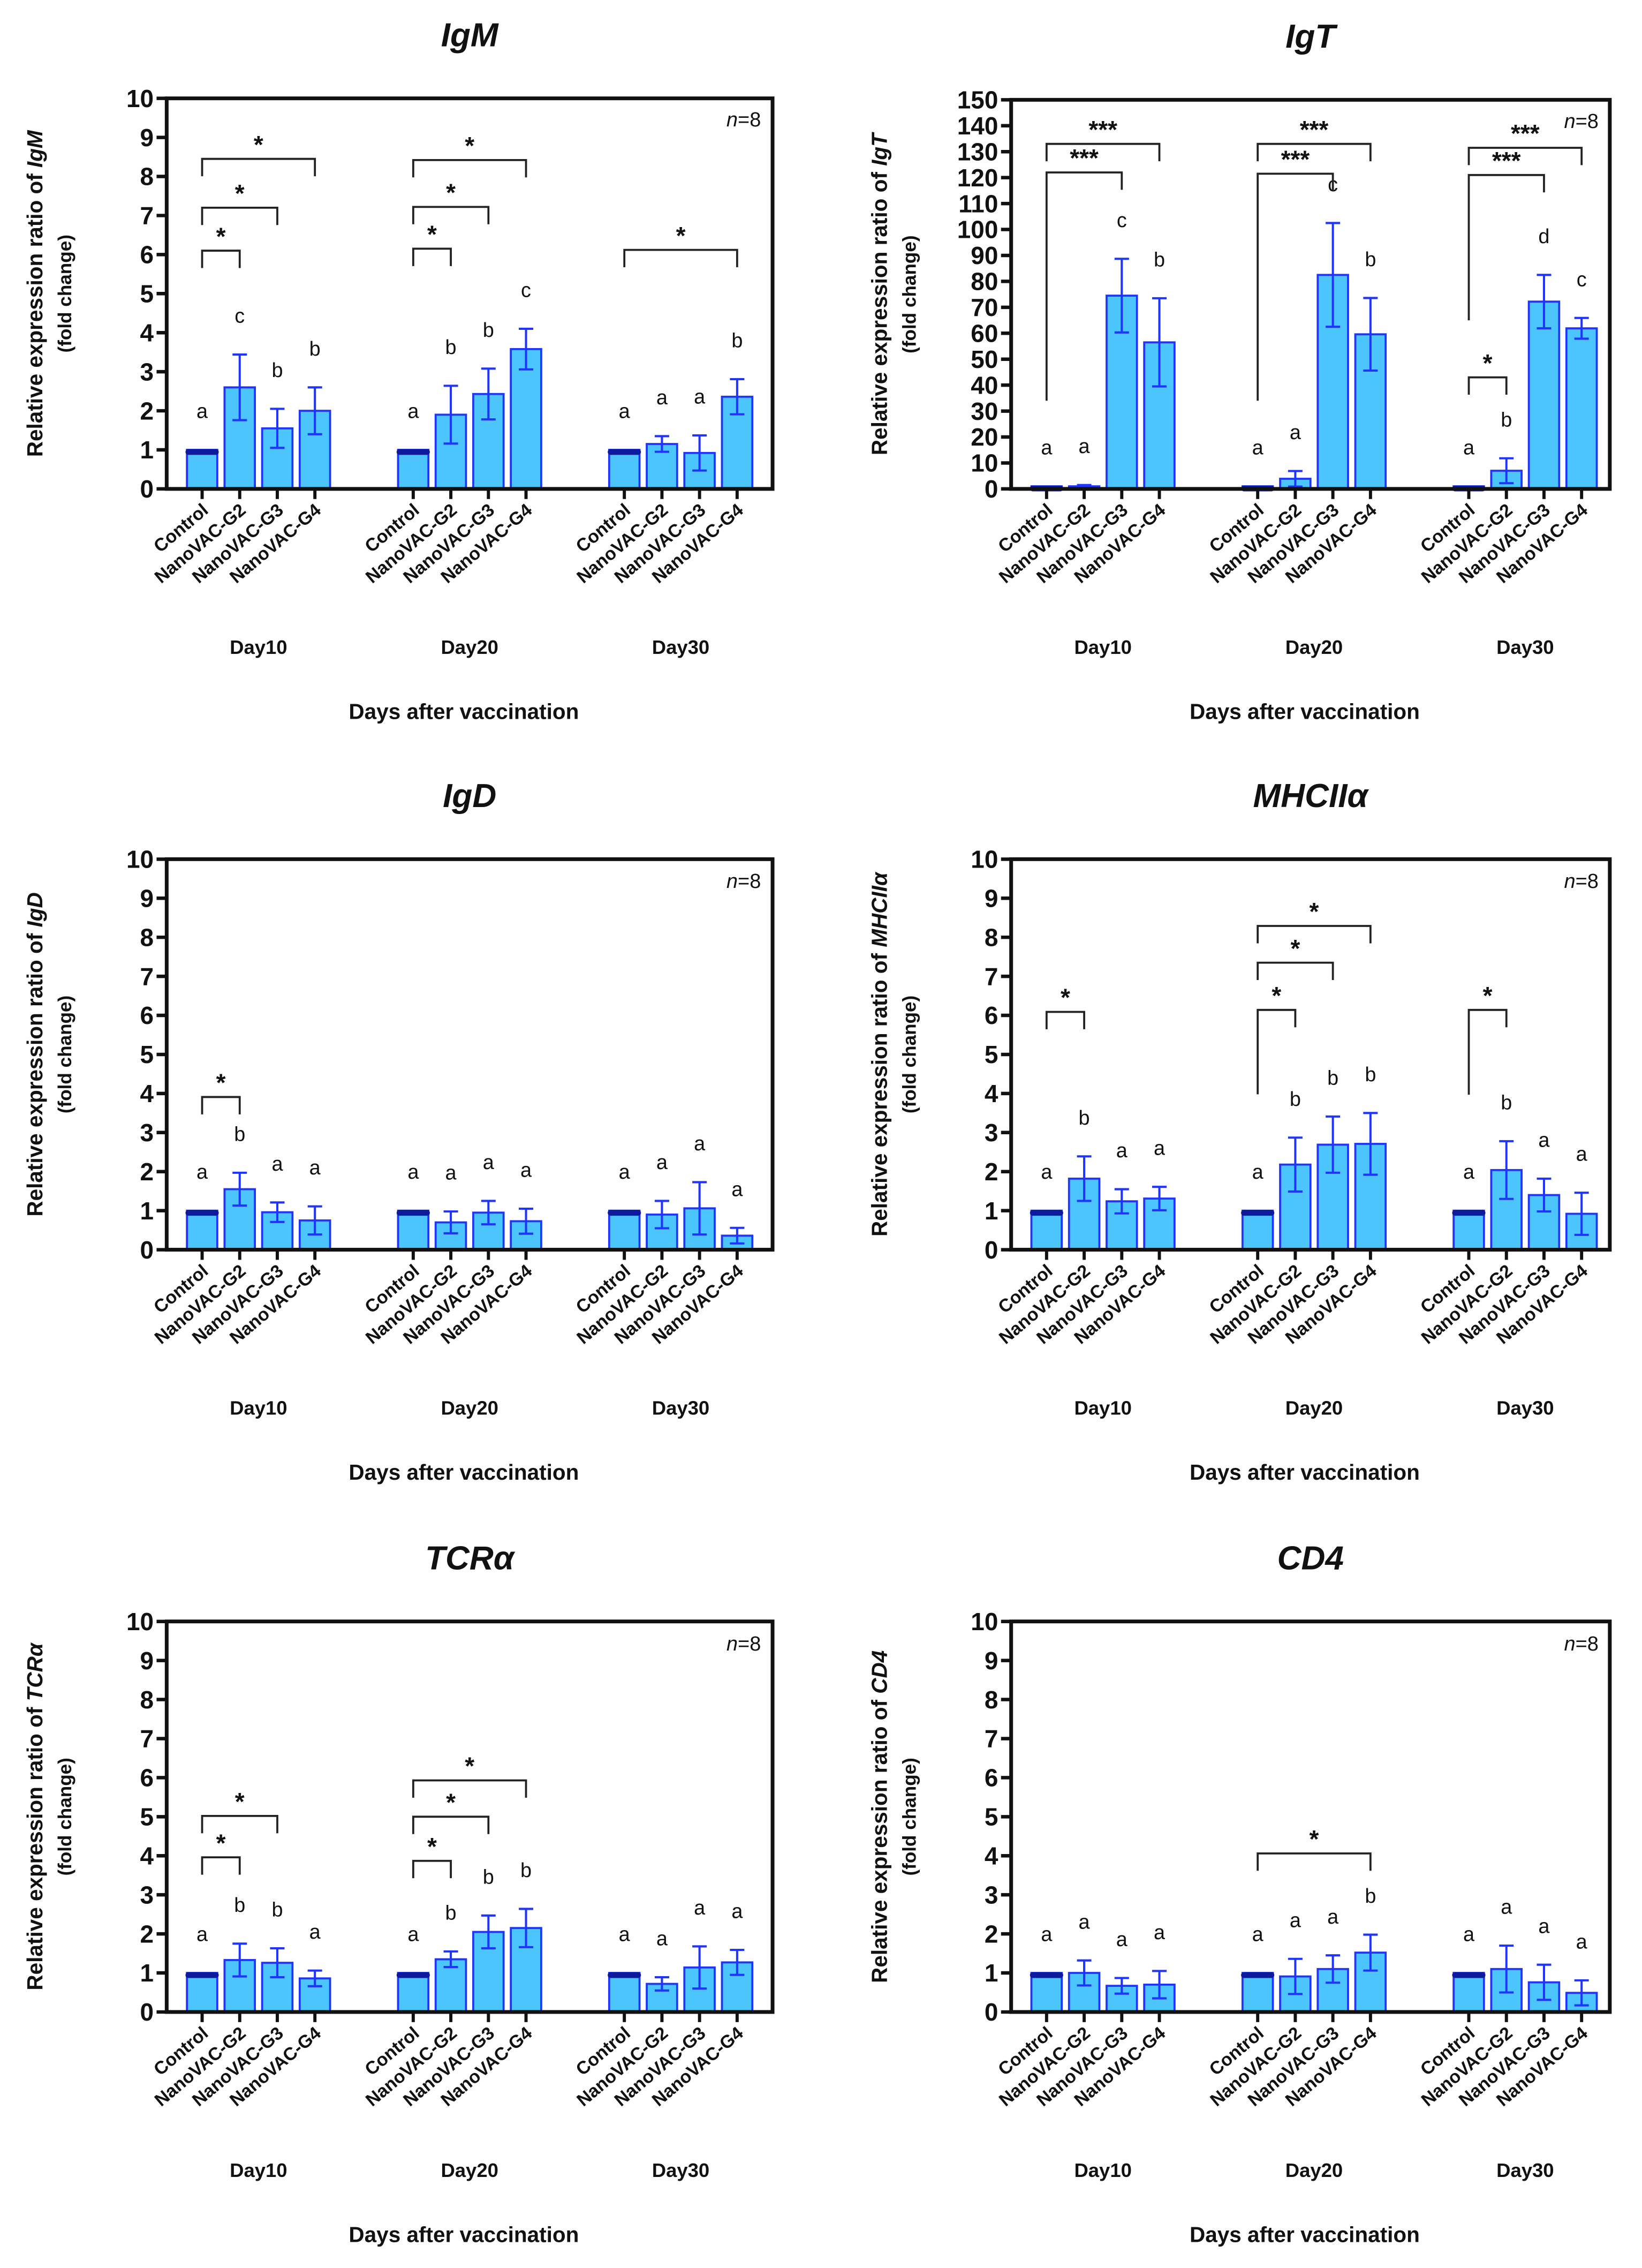 The image size is (1642, 2268). I want to click on significance-marker: ***, so click(1084, 158).